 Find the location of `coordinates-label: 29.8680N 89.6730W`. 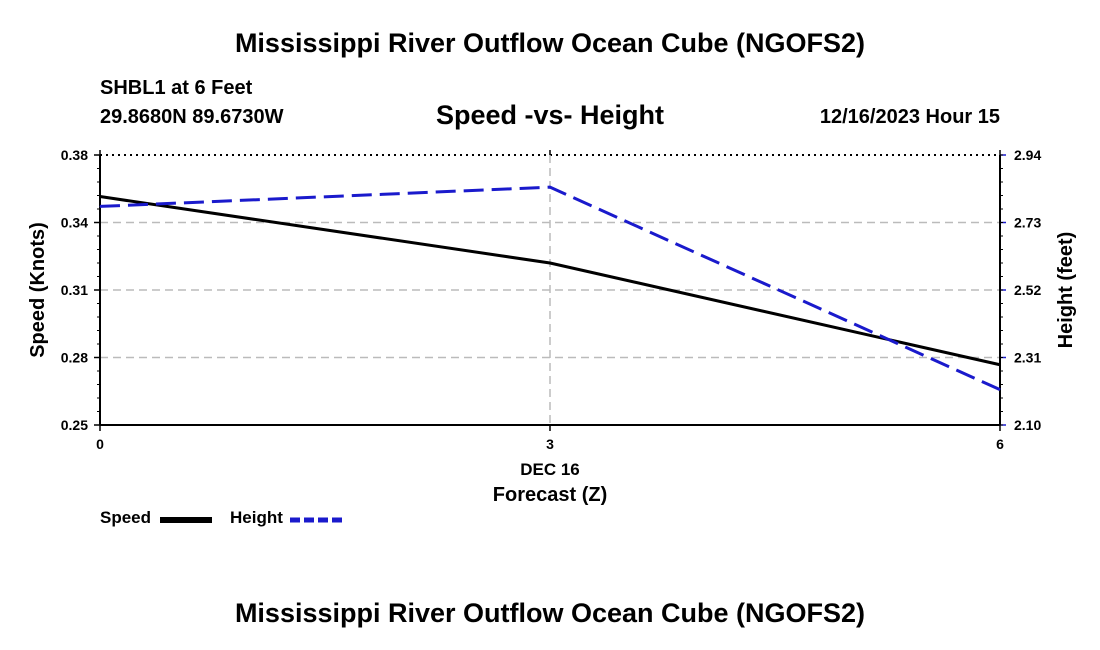

coordinates-label: 29.8680N 89.6730W is located at coordinates (192, 117).